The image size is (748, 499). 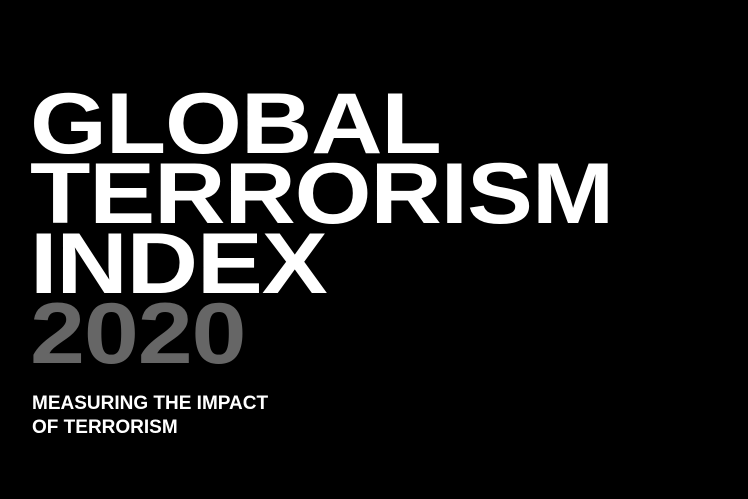 I want to click on title-line-1: GLOBAL, so click(x=236, y=124).